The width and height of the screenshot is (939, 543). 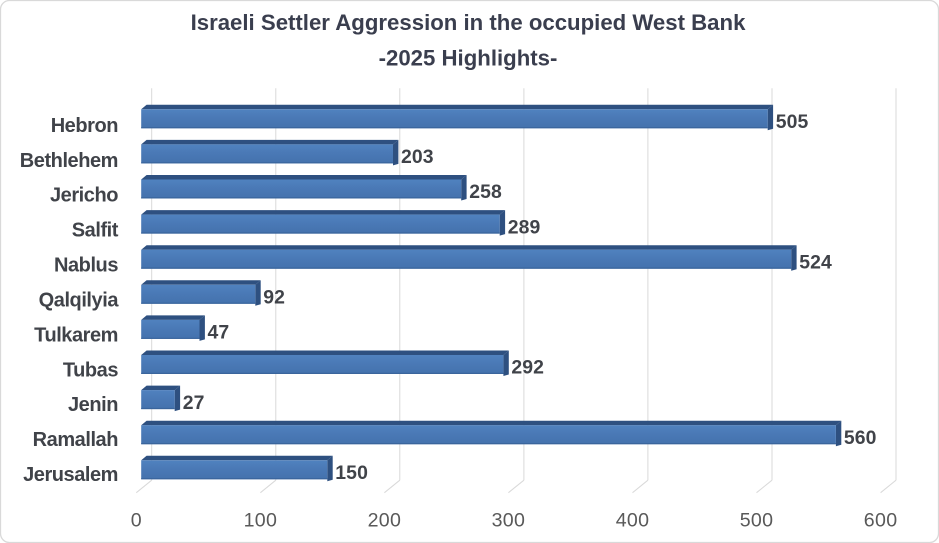 What do you see at coordinates (468, 58) in the screenshot?
I see `svg-text: -2025 Highlights-` at bounding box center [468, 58].